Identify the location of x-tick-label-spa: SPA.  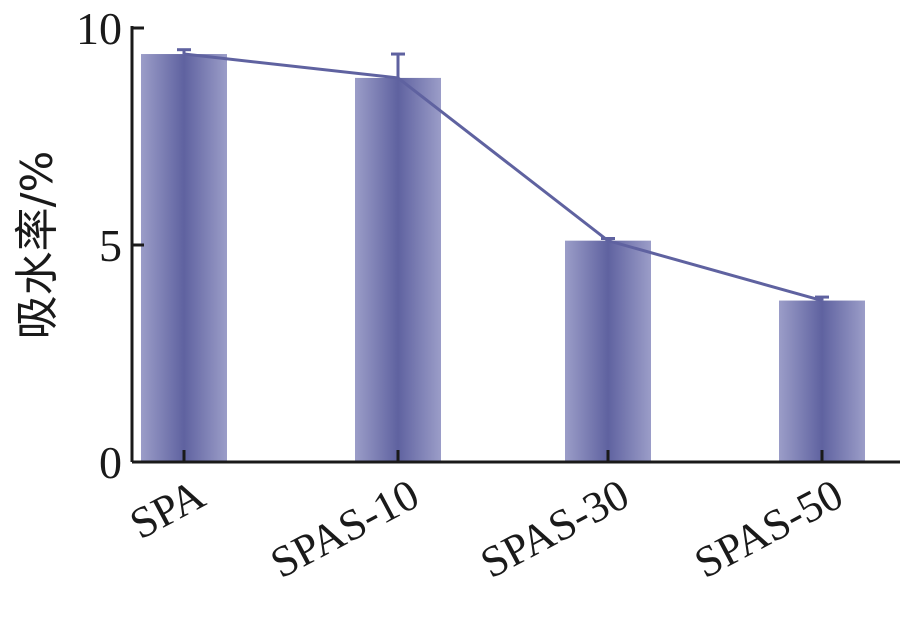
(167, 508).